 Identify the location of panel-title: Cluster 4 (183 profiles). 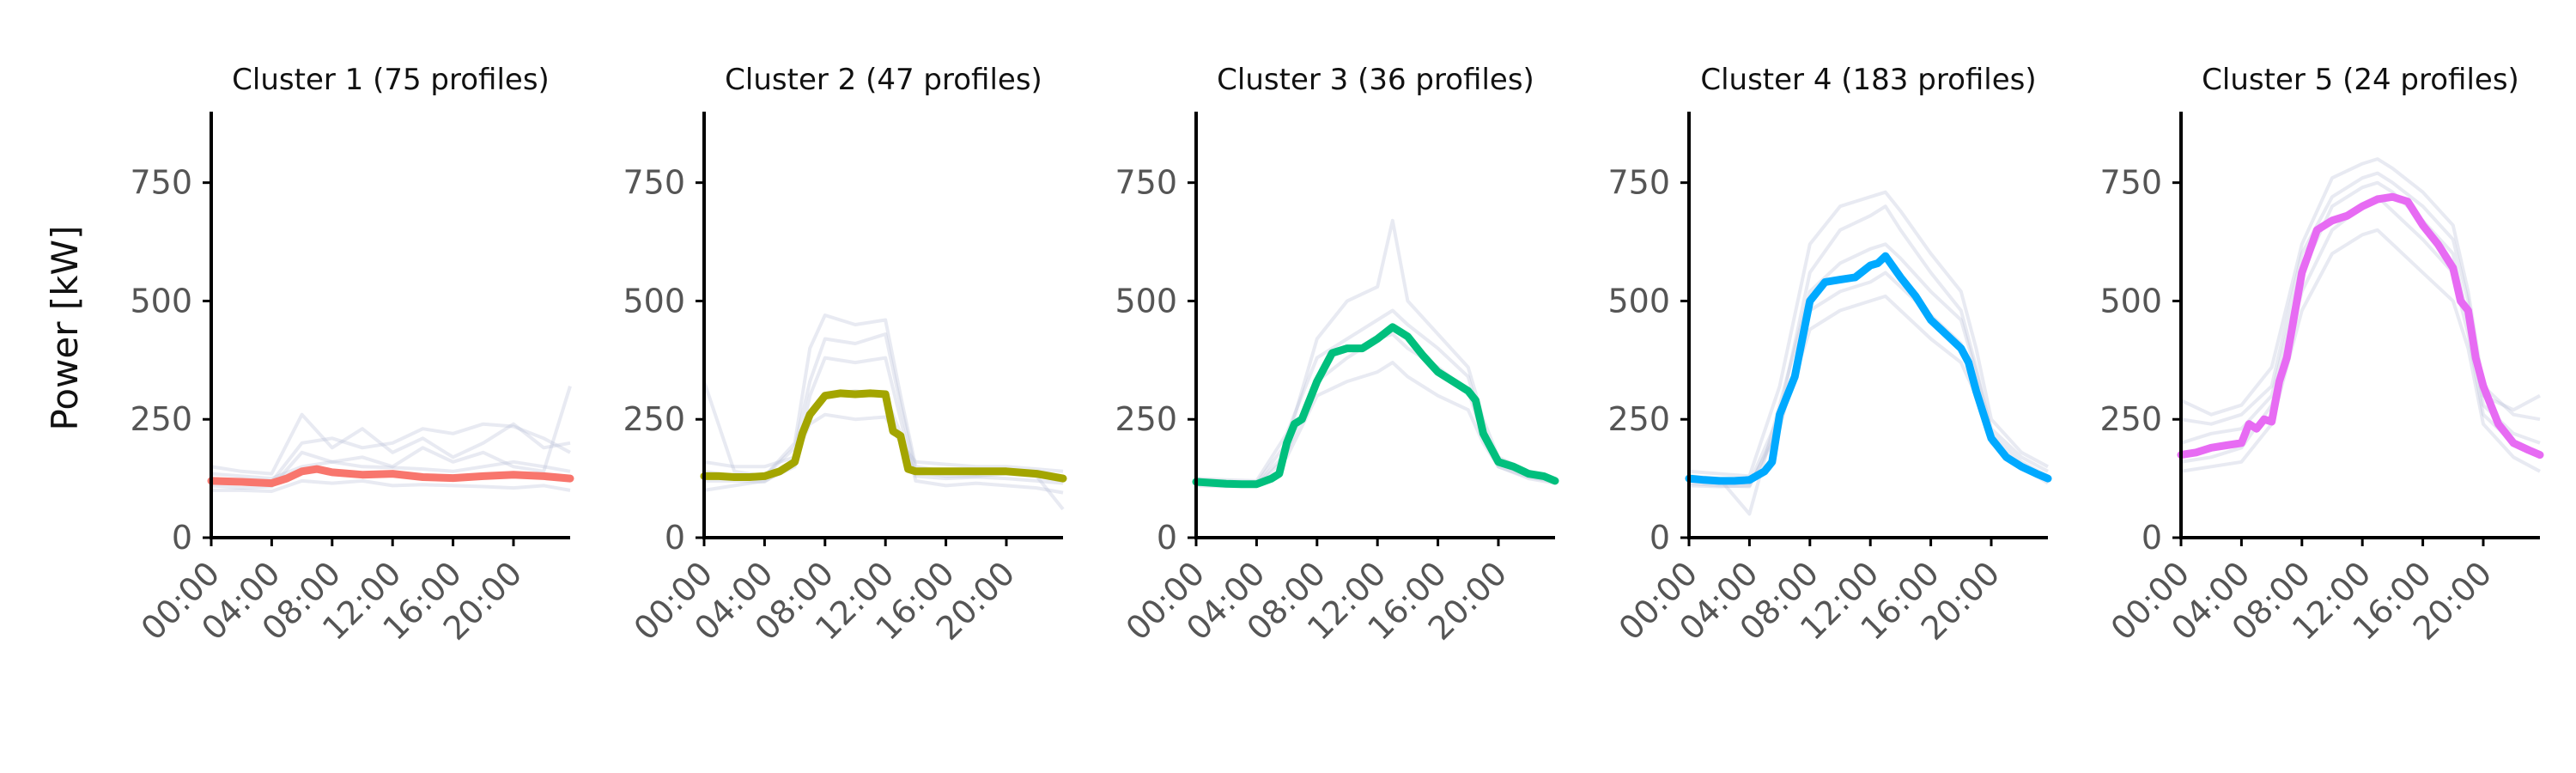
(1868, 80).